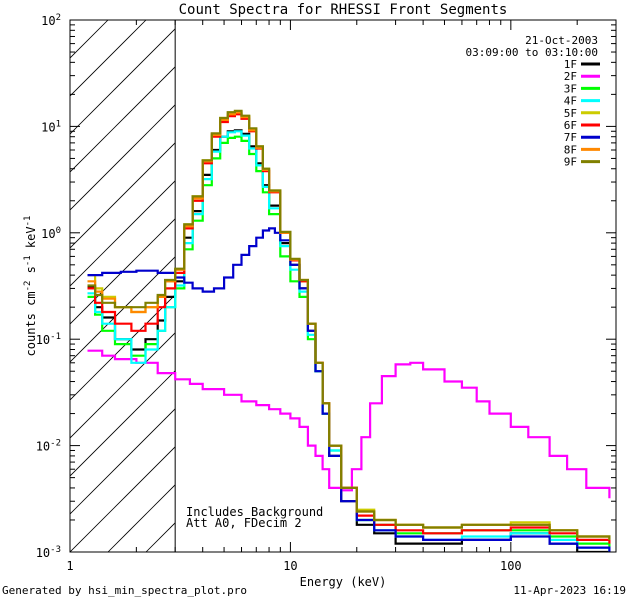 The width and height of the screenshot is (640, 600). What do you see at coordinates (69, 566) in the screenshot?
I see `x-tick-label: 1` at bounding box center [69, 566].